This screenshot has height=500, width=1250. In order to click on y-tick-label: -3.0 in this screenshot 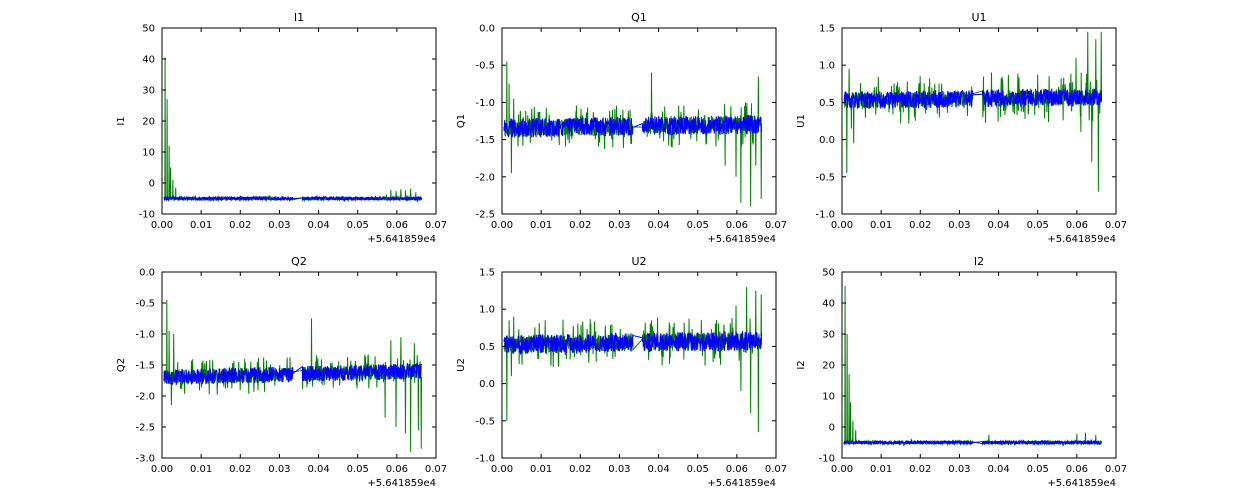, I will do `click(145, 459)`.